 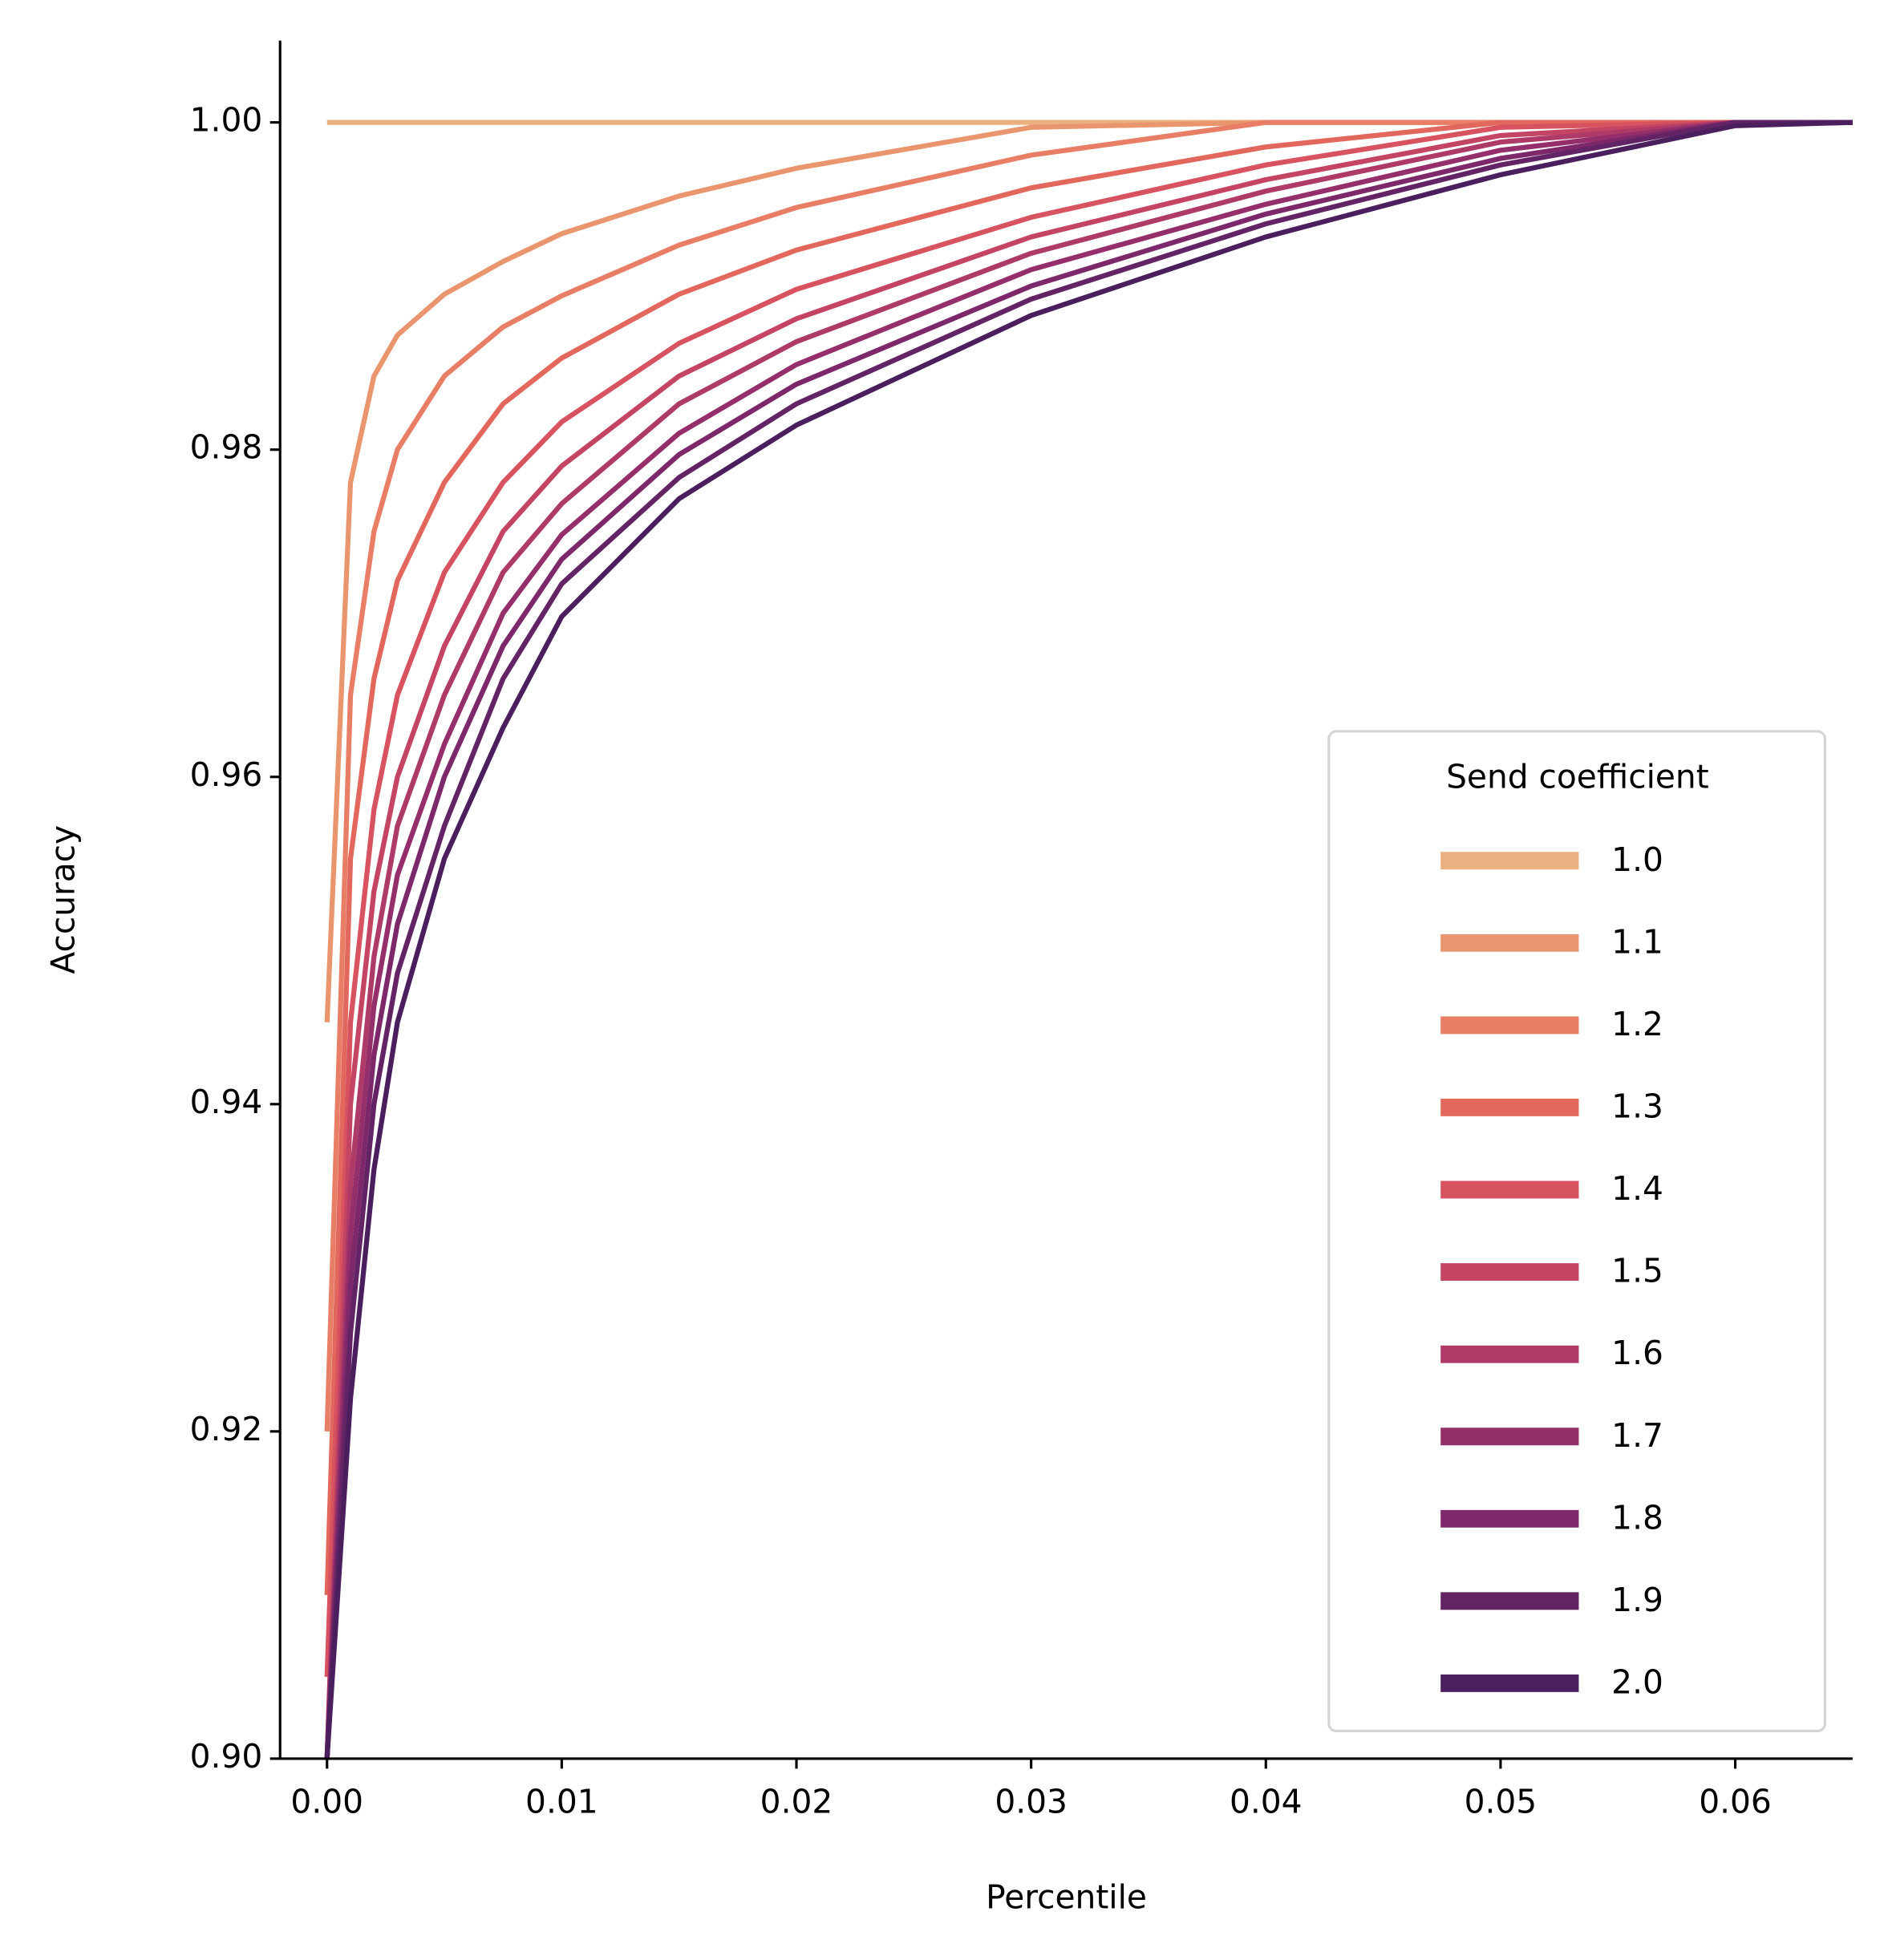 I want to click on legend-label: 1.8, so click(x=1637, y=1517).